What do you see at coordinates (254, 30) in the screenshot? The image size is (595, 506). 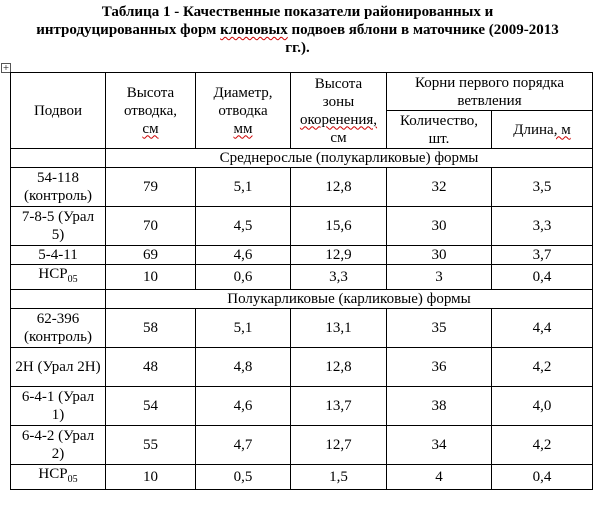 I see `caption-spellcheck-word: клоновых` at bounding box center [254, 30].